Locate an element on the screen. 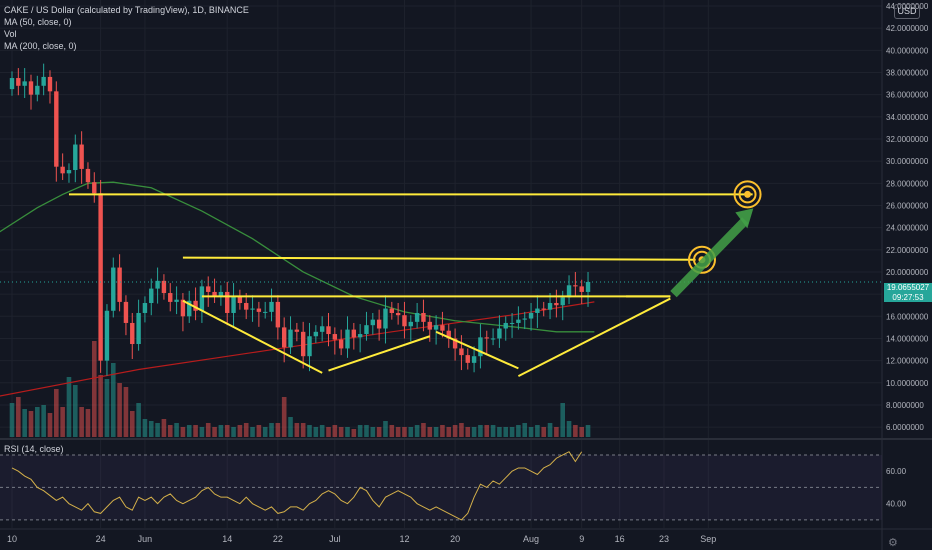  gear-icon: ⚙ is located at coordinates (893, 543).